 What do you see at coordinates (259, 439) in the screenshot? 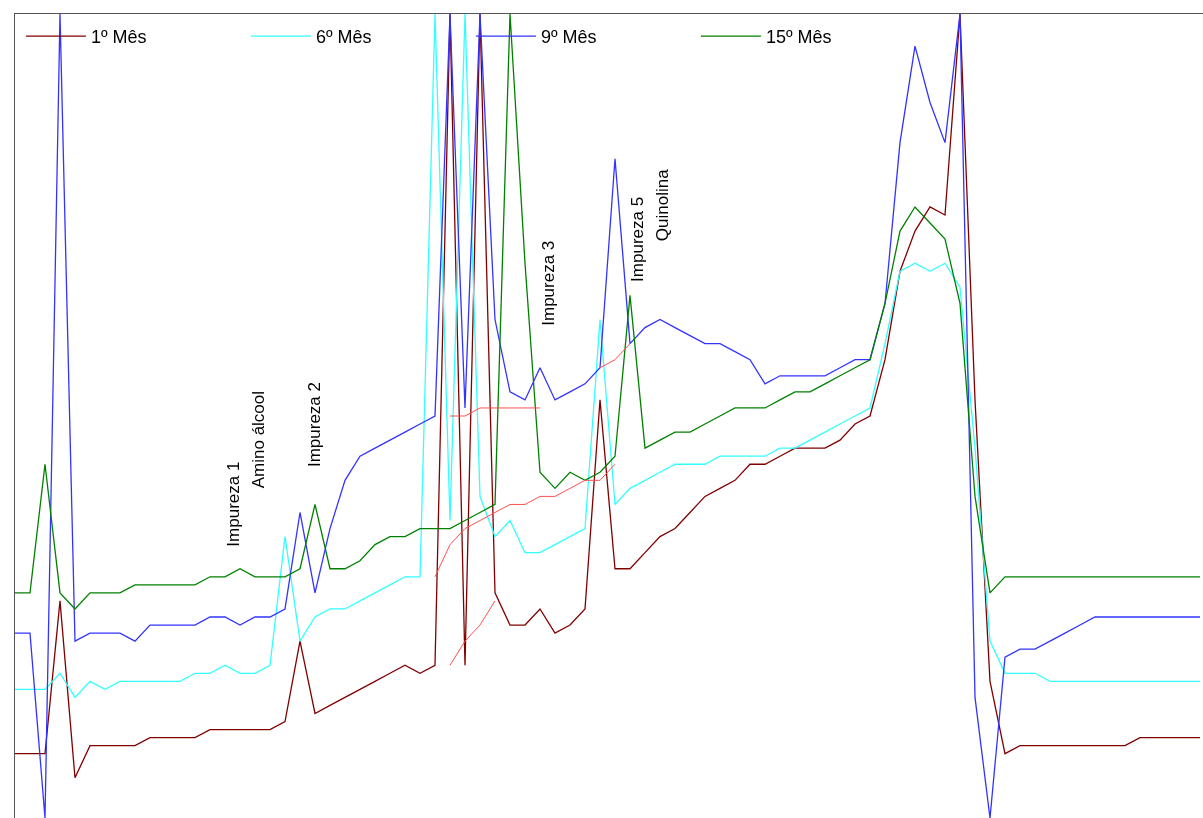
I see `annotation: Amino álcool` at bounding box center [259, 439].